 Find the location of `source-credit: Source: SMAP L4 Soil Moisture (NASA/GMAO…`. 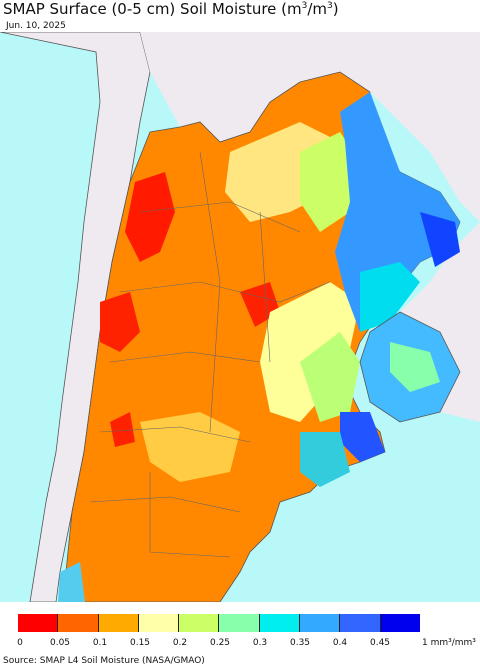

source-credit: Source: SMAP L4 Soil Moisture (NASA/GMAO… is located at coordinates (104, 661).